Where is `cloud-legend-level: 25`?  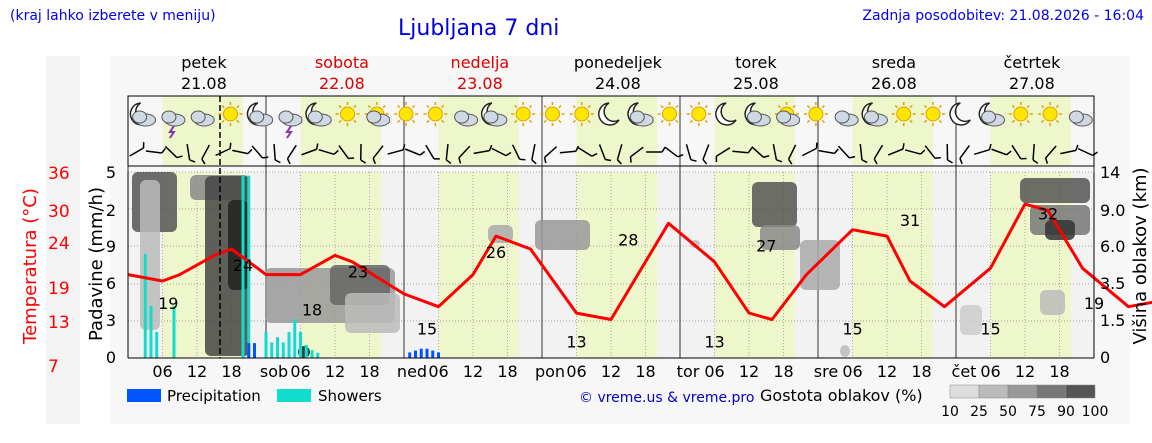 cloud-legend-level: 25 is located at coordinates (979, 412).